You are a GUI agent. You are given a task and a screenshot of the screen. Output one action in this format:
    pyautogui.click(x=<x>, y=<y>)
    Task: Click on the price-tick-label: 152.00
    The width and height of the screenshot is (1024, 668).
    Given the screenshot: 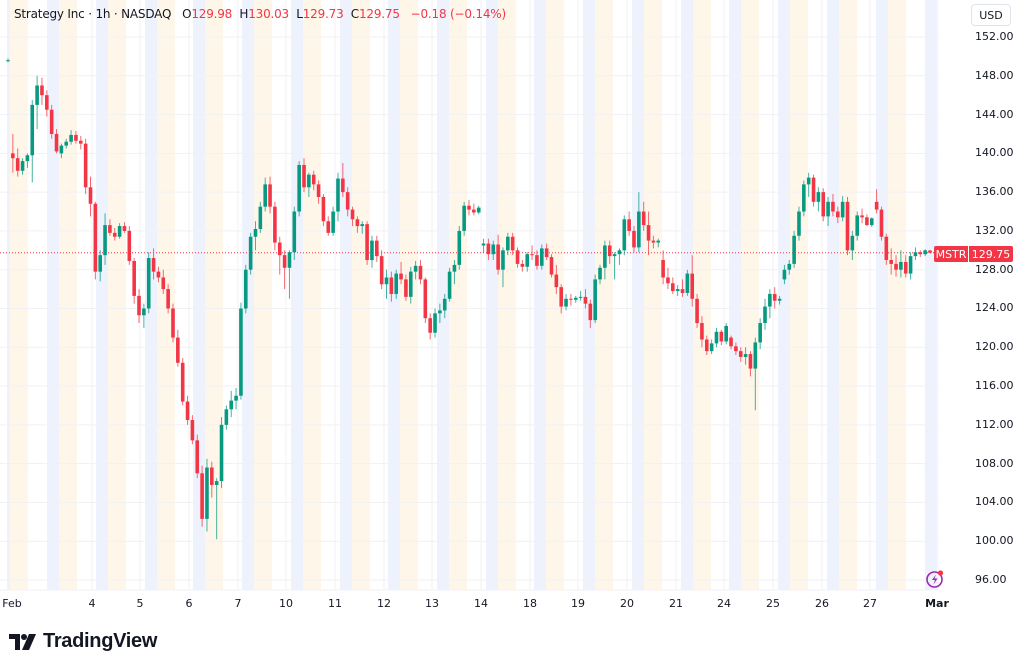 What is the action you would take?
    pyautogui.click(x=994, y=36)
    